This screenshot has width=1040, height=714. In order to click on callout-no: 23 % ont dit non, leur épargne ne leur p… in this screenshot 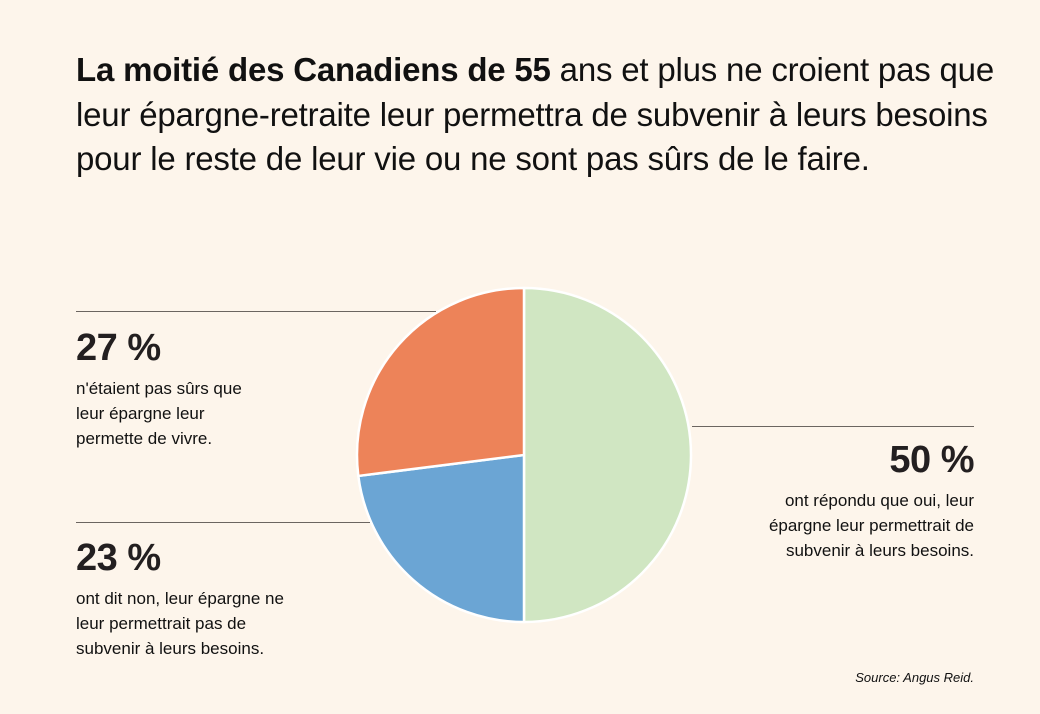, I will do `click(226, 598)`.